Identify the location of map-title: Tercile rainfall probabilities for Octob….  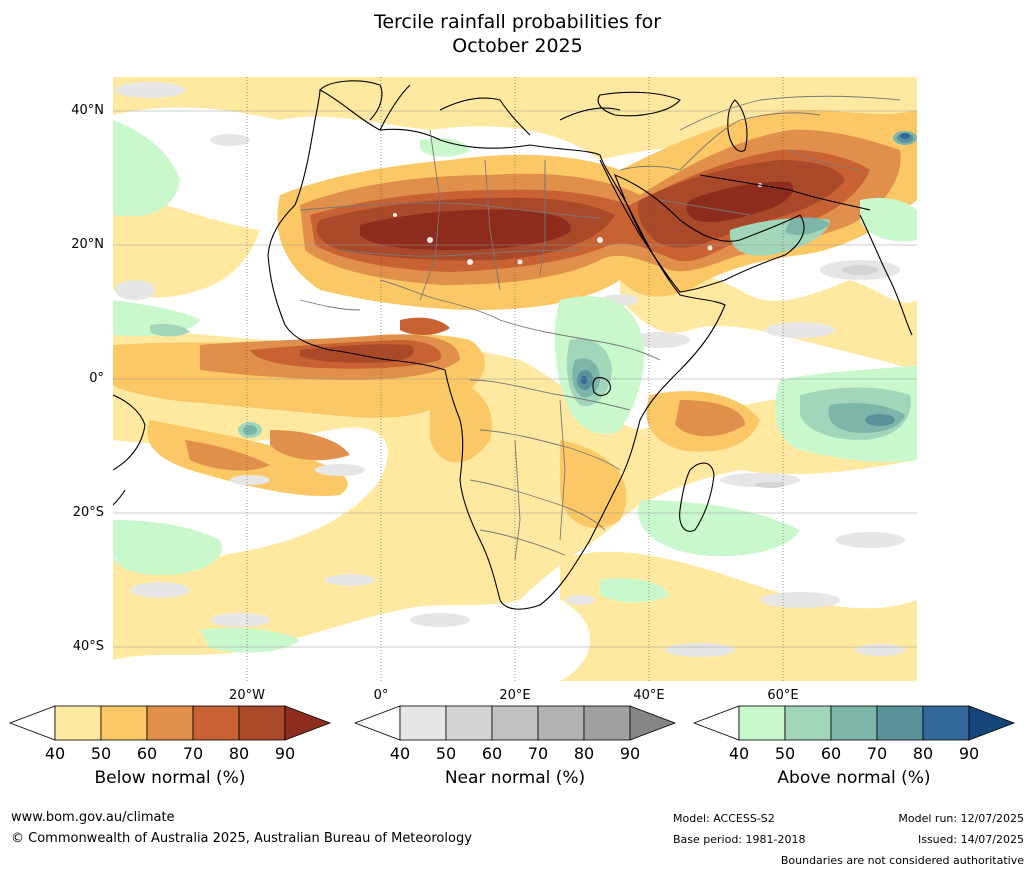
(517, 34).